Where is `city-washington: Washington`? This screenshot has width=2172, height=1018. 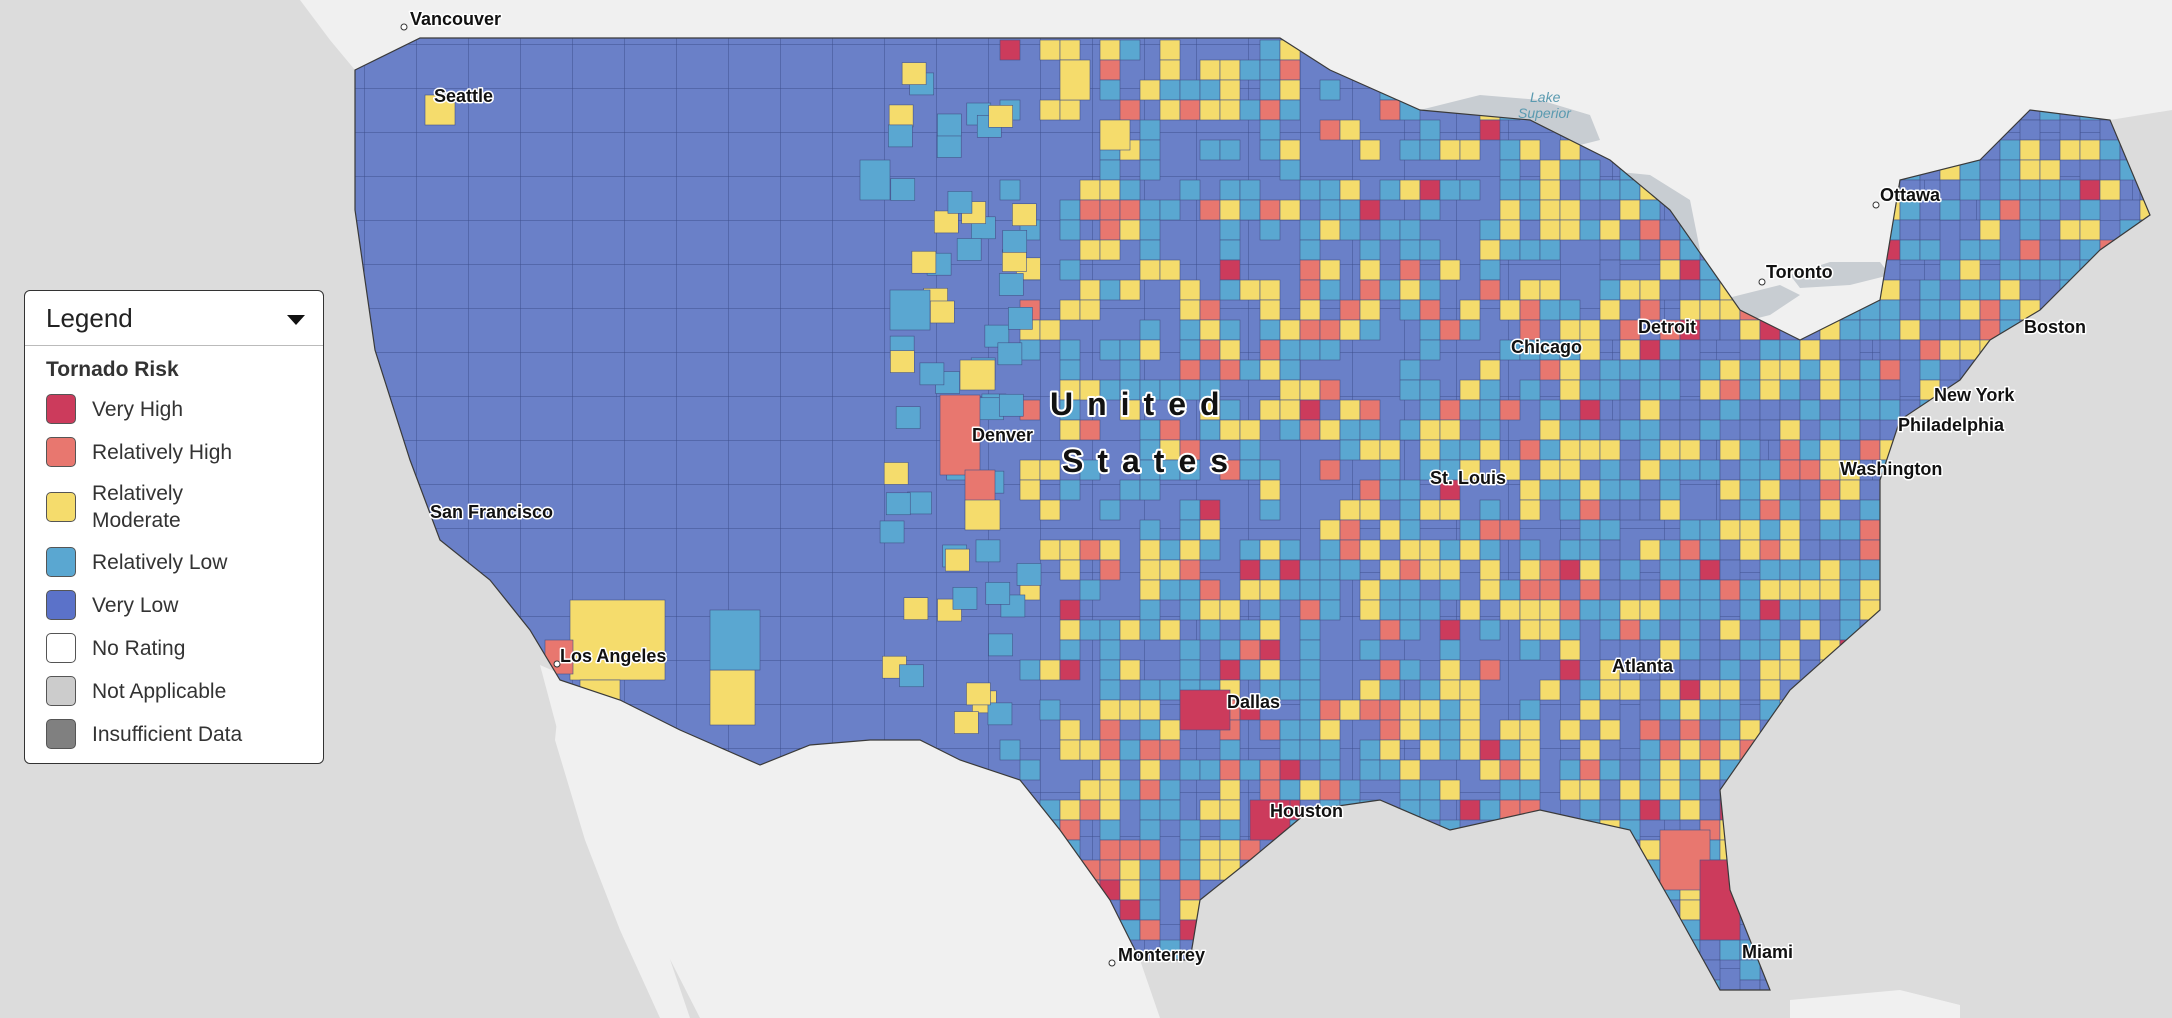 city-washington: Washington is located at coordinates (1891, 469).